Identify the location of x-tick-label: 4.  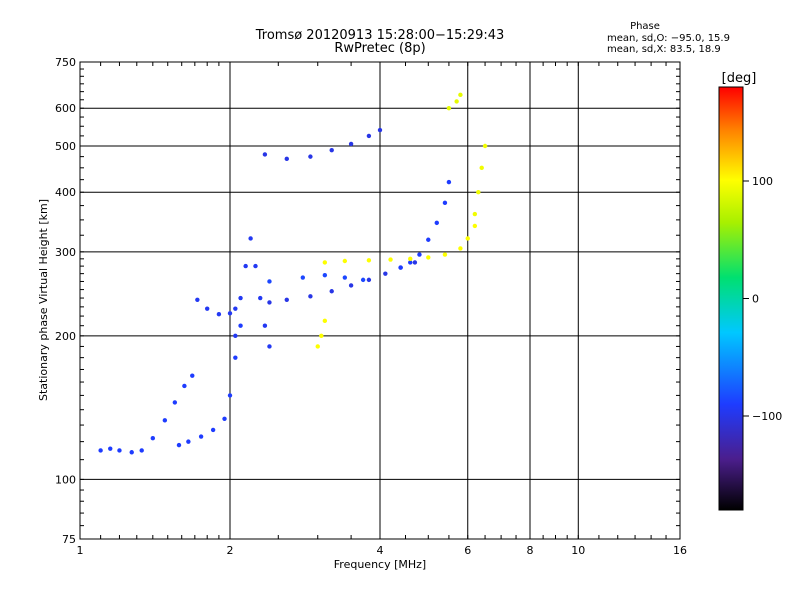
(380, 550).